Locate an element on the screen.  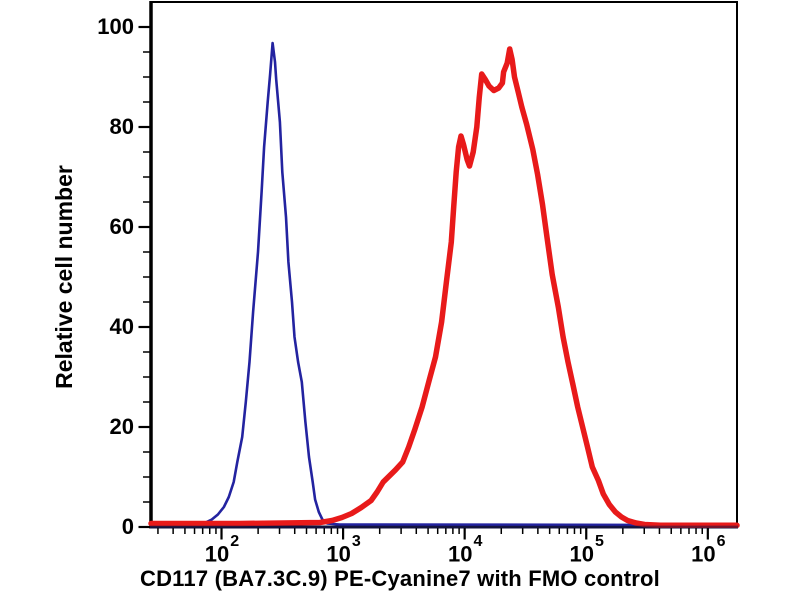
x-tick-exponent: 2 is located at coordinates (235, 541).